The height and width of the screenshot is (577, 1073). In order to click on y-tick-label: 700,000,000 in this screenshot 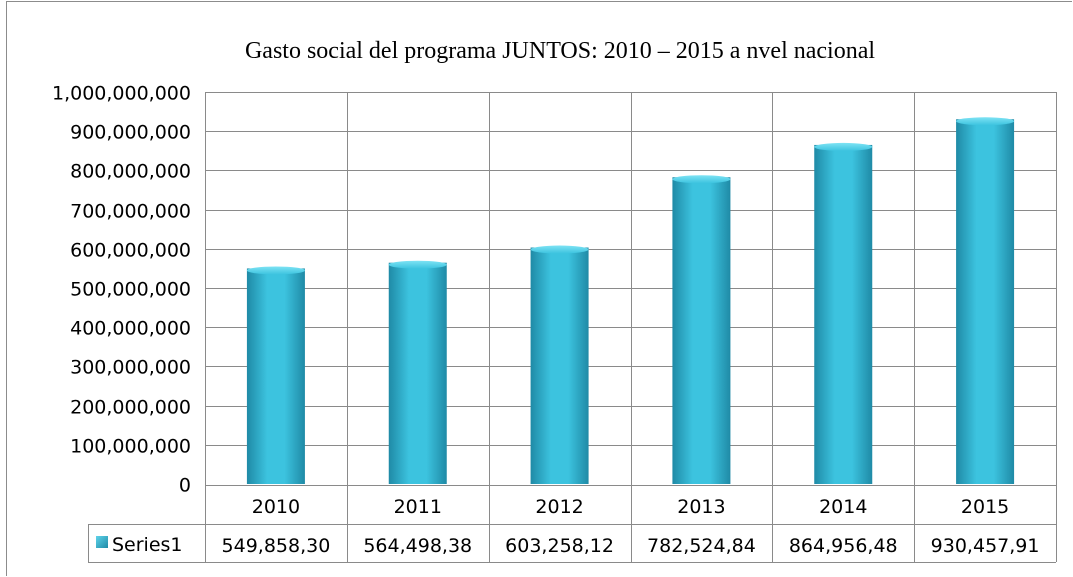, I will do `click(130, 212)`.